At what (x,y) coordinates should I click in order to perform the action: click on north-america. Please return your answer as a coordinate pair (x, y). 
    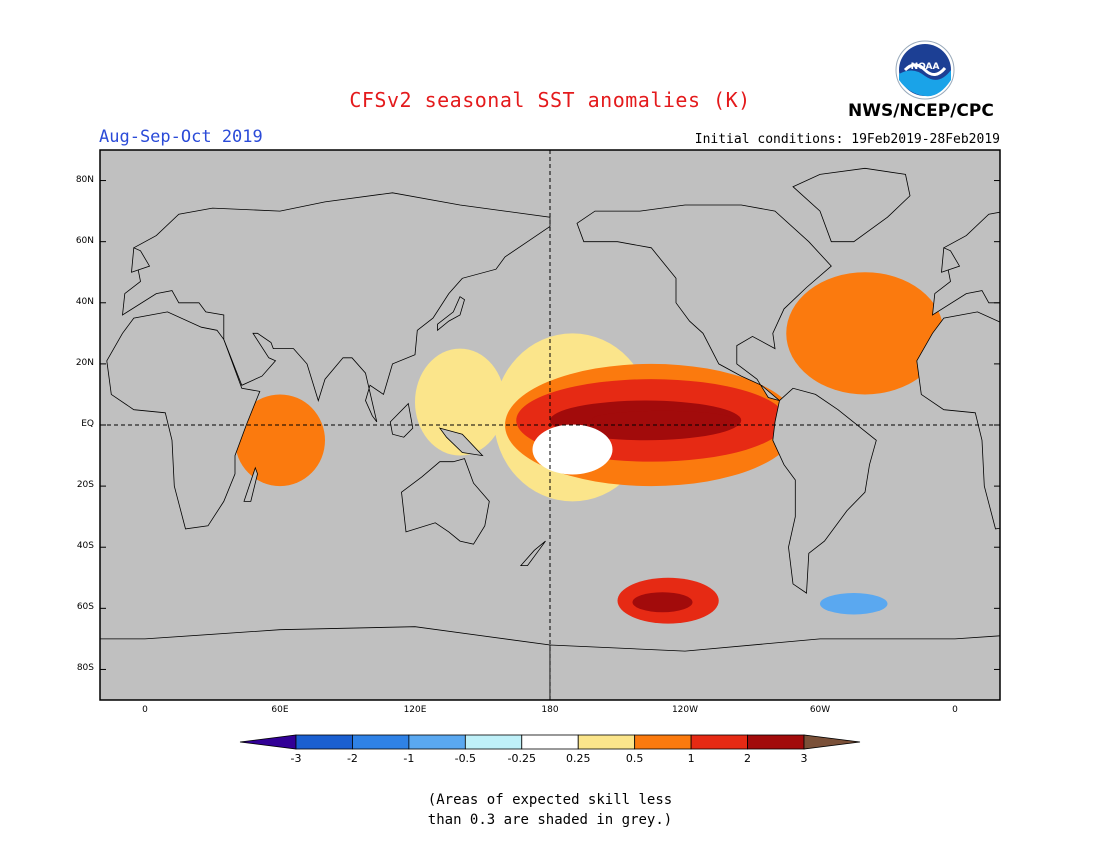
    Looking at the image, I should click on (10, 303).